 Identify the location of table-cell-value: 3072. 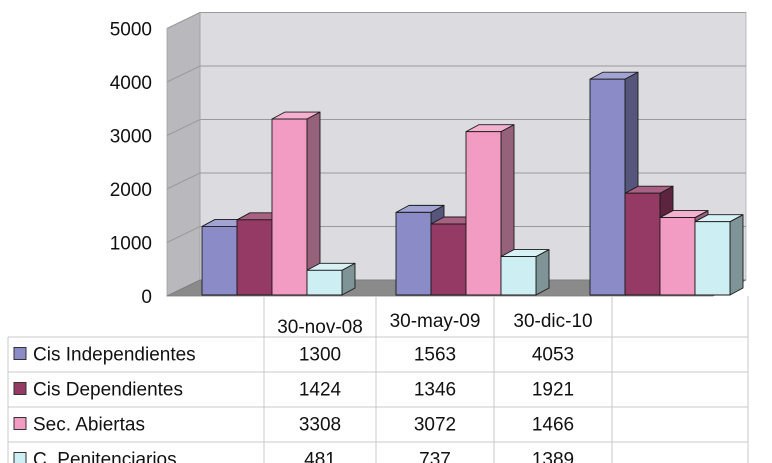
(435, 425).